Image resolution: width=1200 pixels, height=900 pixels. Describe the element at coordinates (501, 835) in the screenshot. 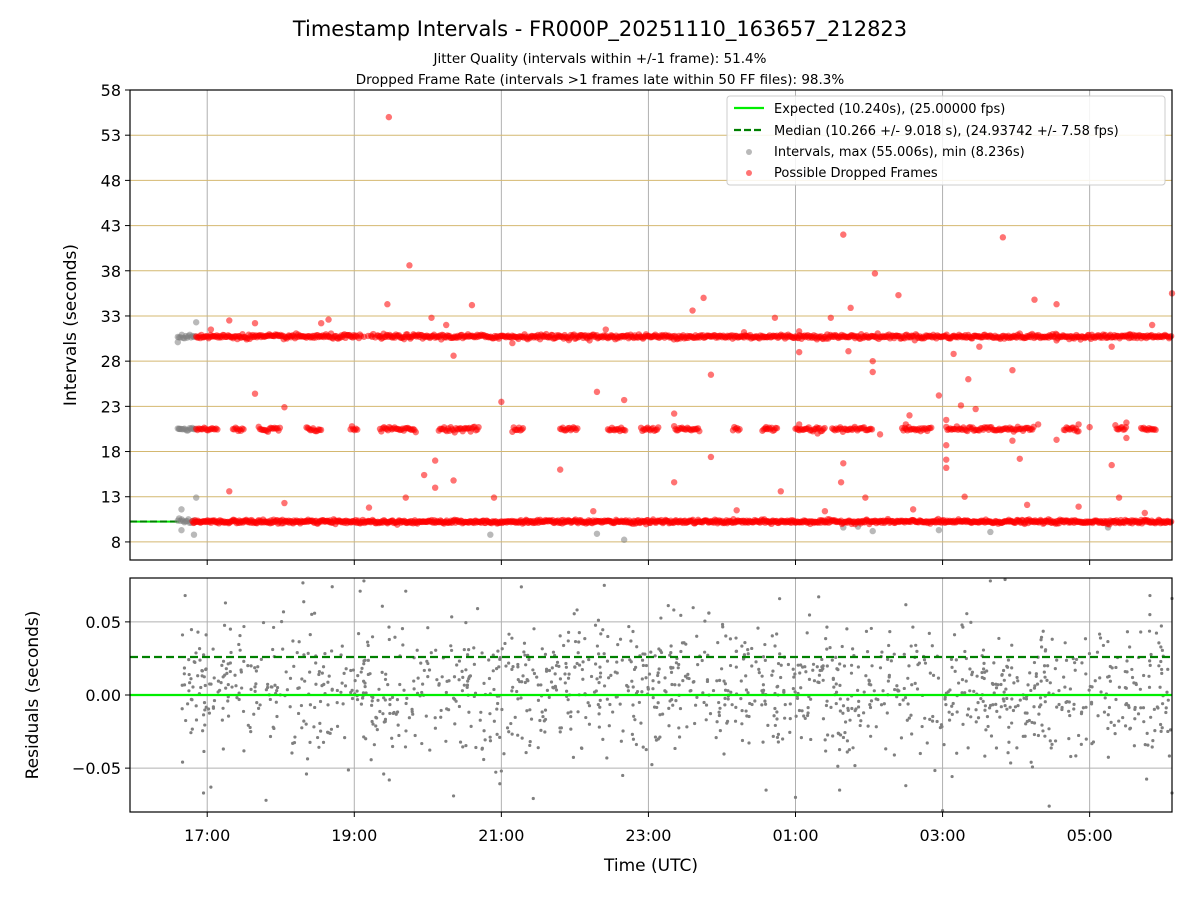

I see `x-tick-label: 21:00` at that location.